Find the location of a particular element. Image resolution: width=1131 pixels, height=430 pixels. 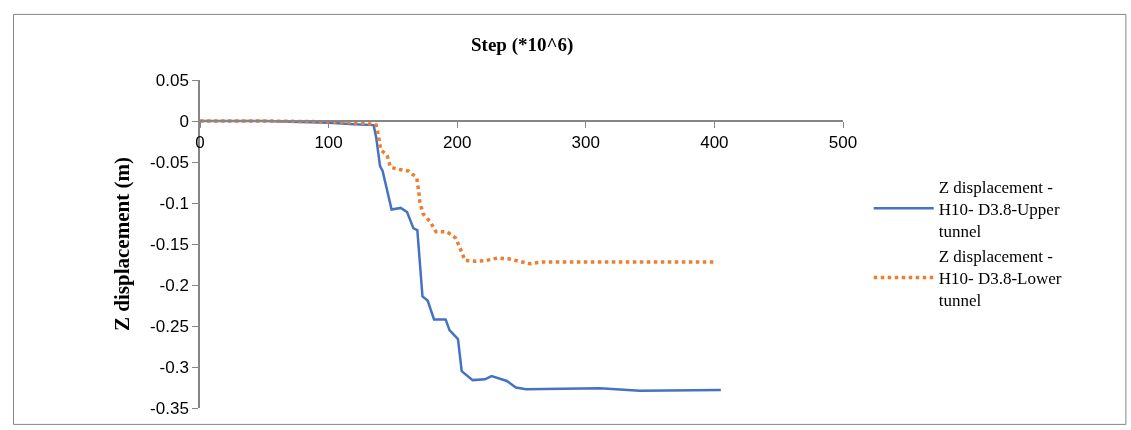

y-tick-label: 0 is located at coordinates (184, 121).